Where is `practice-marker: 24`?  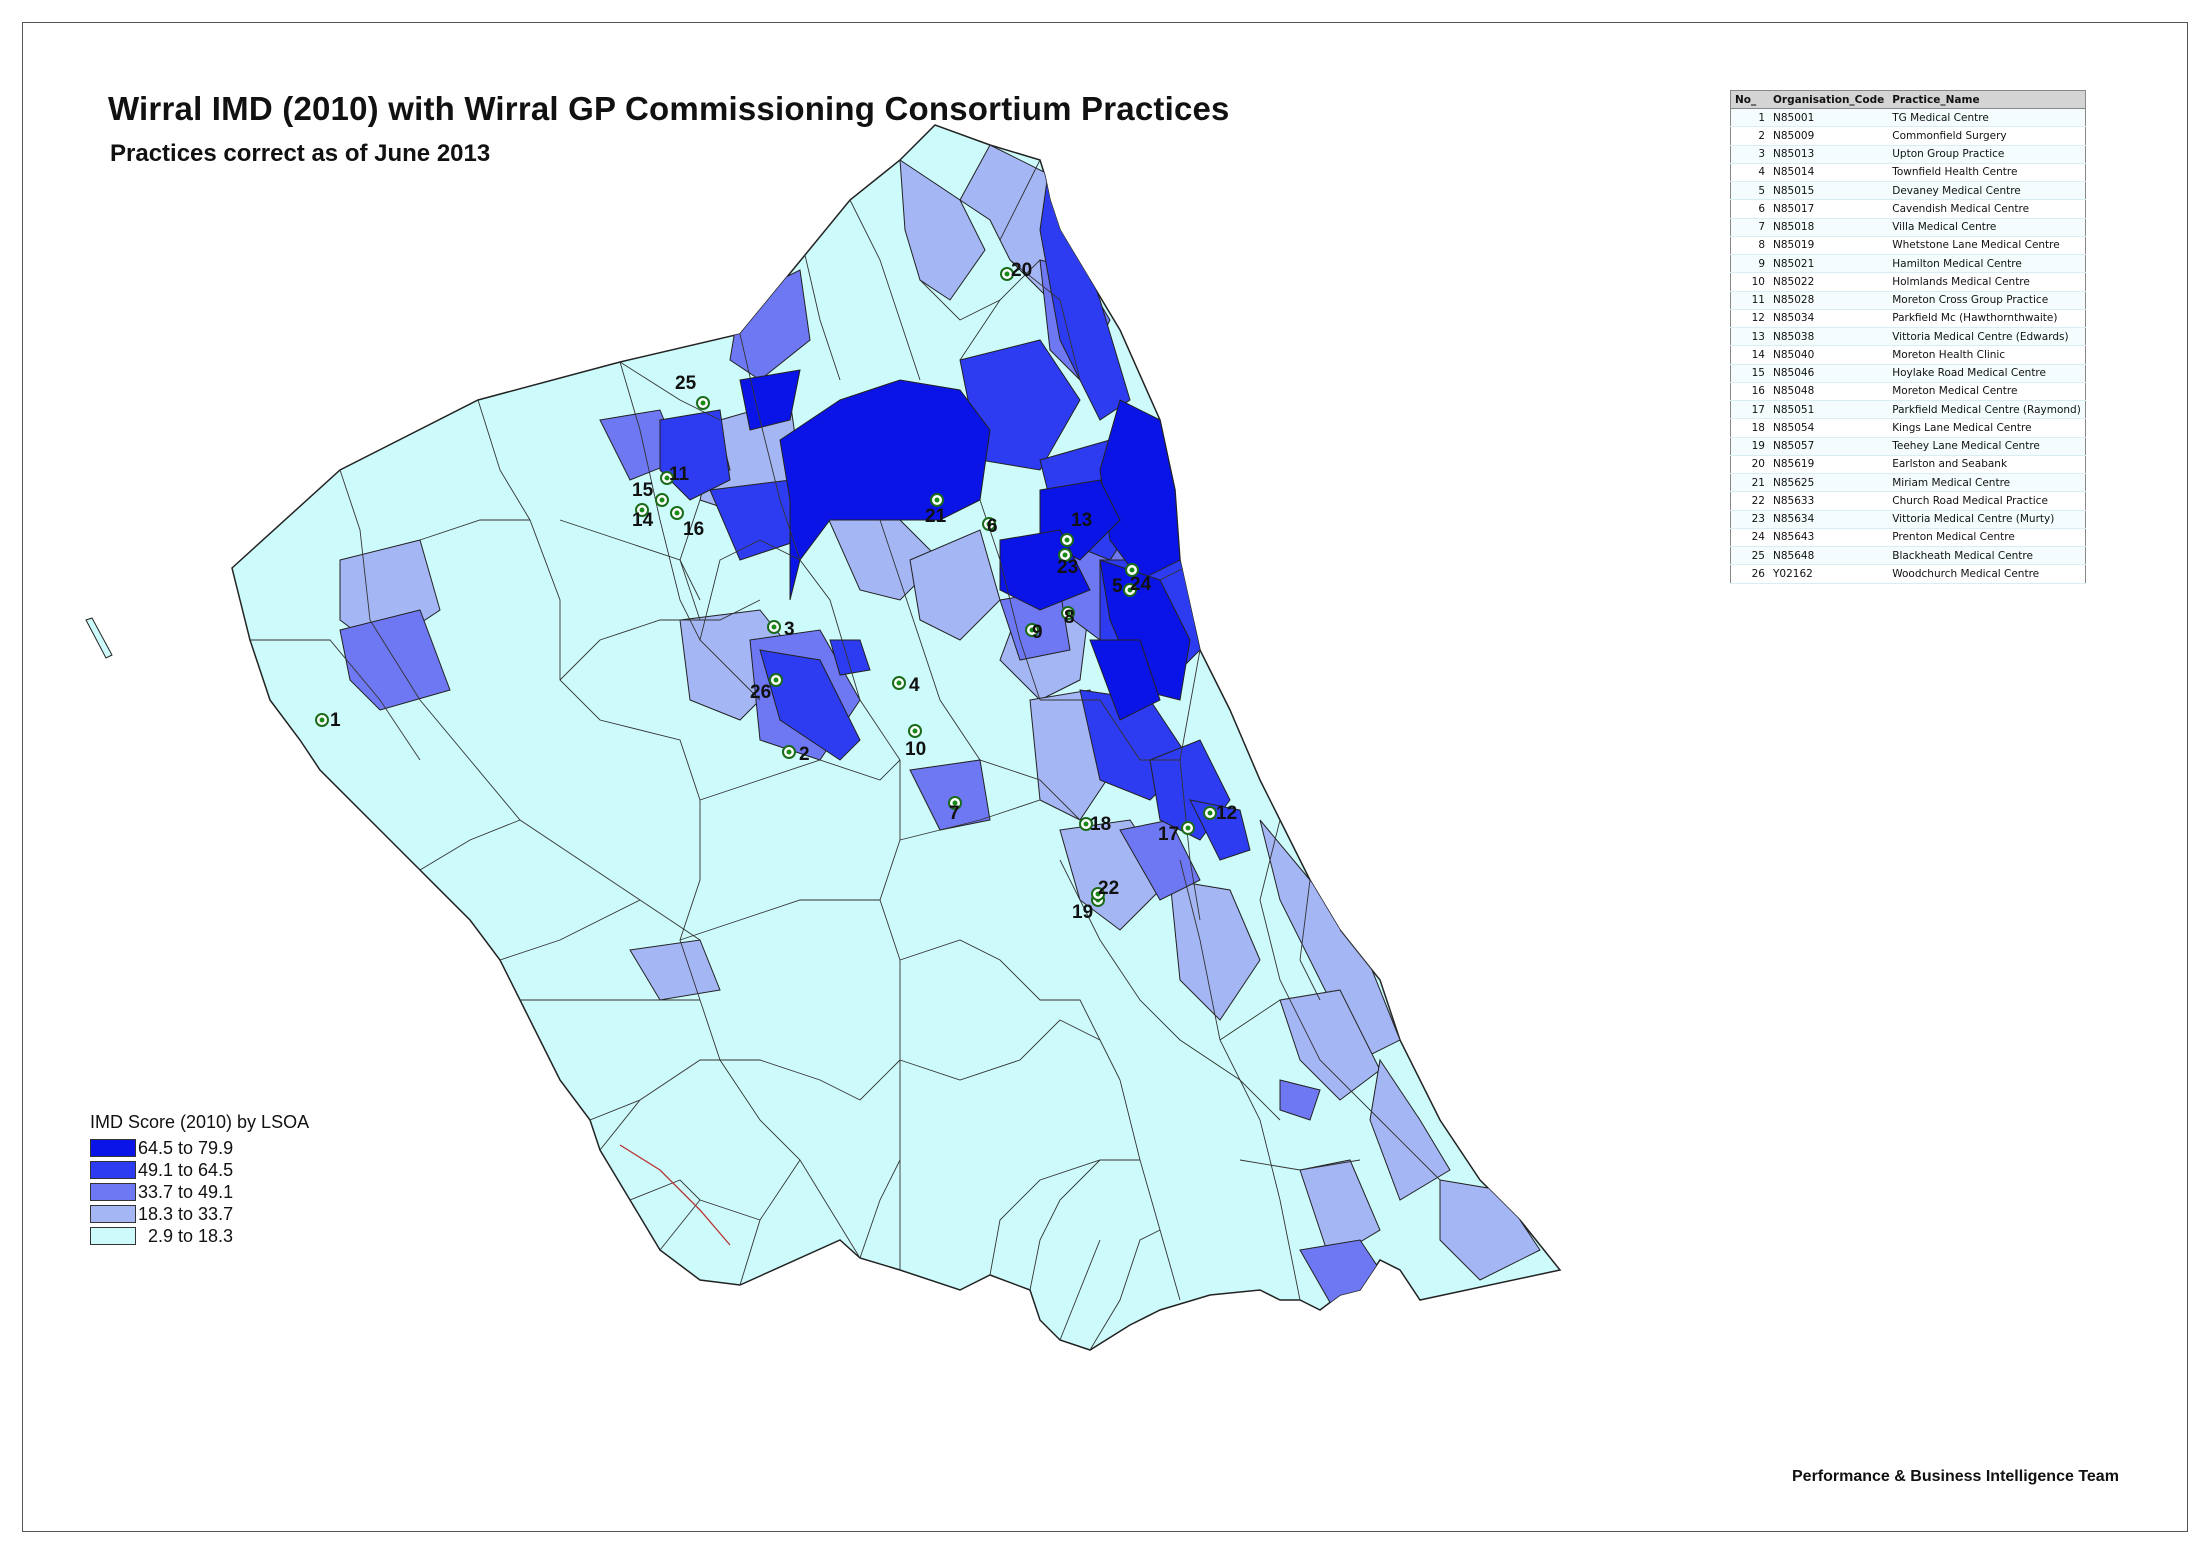
practice-marker: 24 is located at coordinates (1137, 585).